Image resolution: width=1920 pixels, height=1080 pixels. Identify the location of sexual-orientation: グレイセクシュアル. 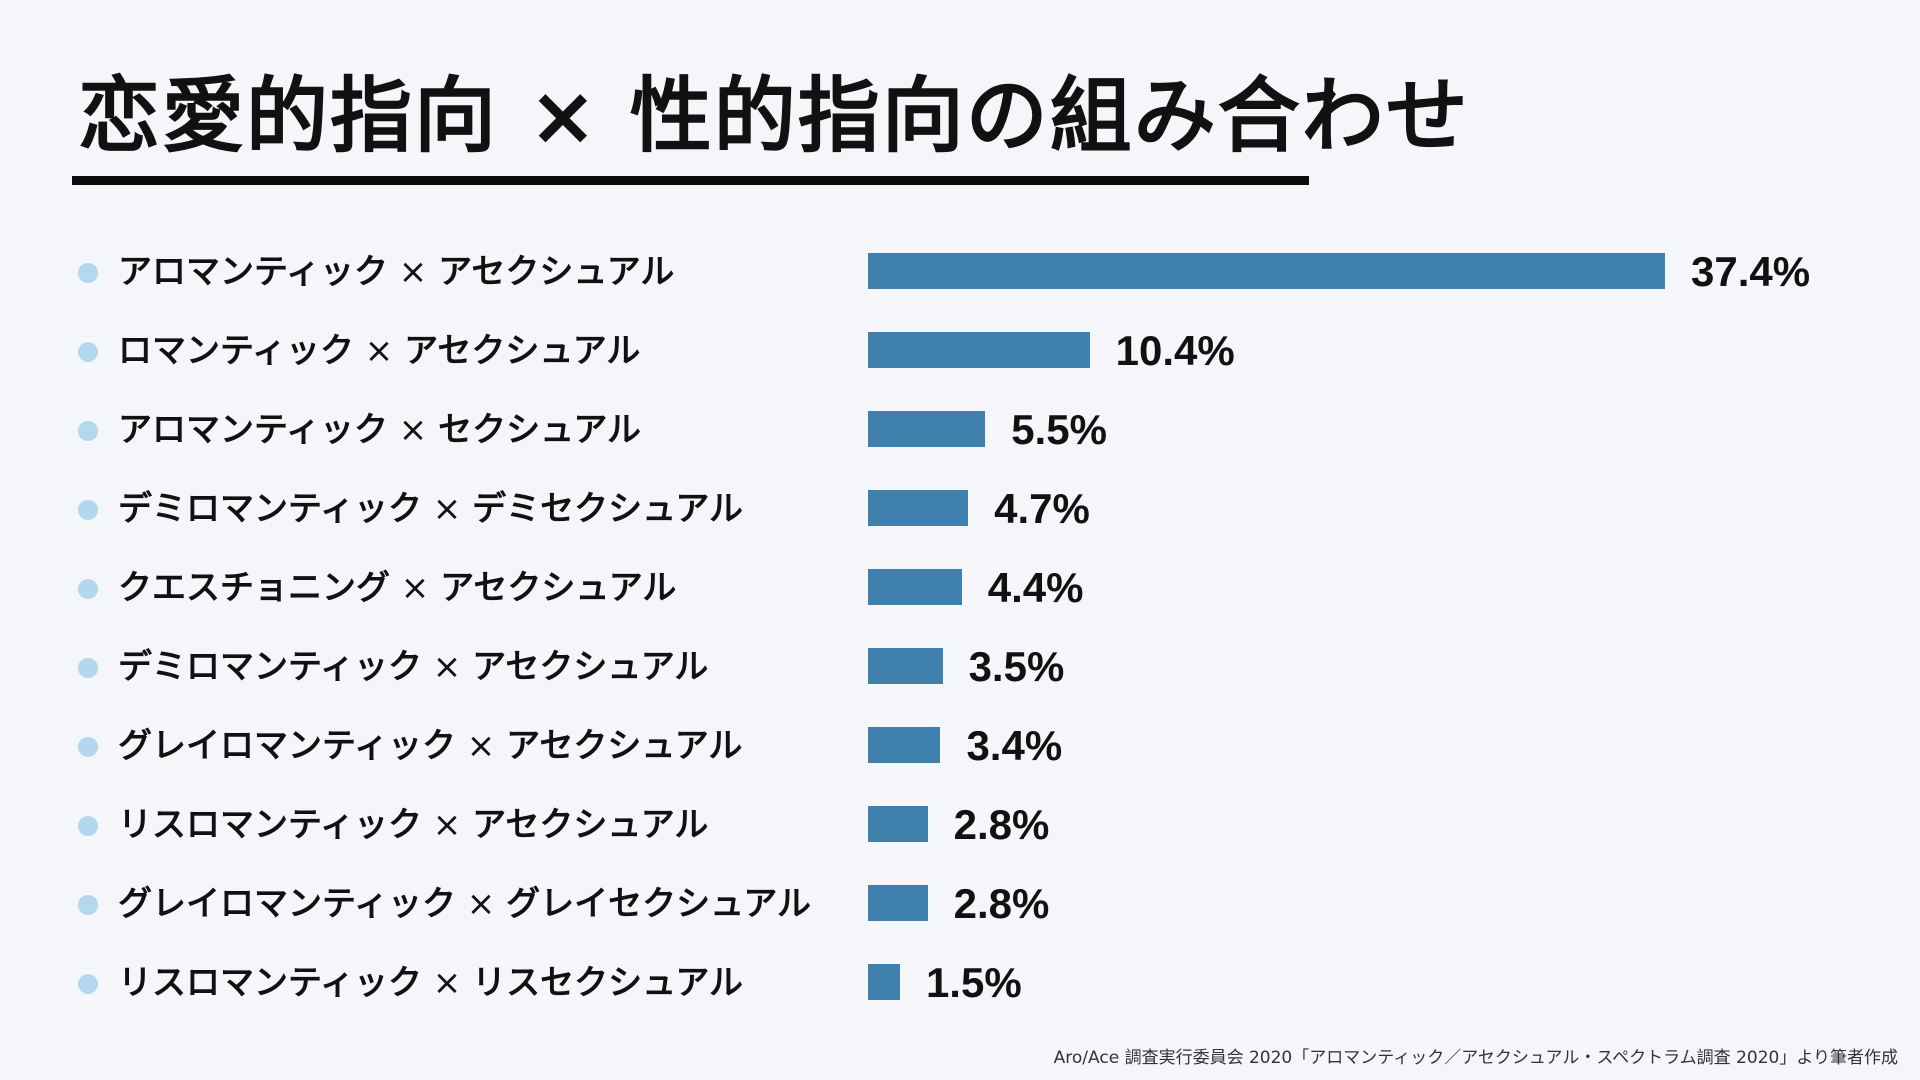
(659, 904).